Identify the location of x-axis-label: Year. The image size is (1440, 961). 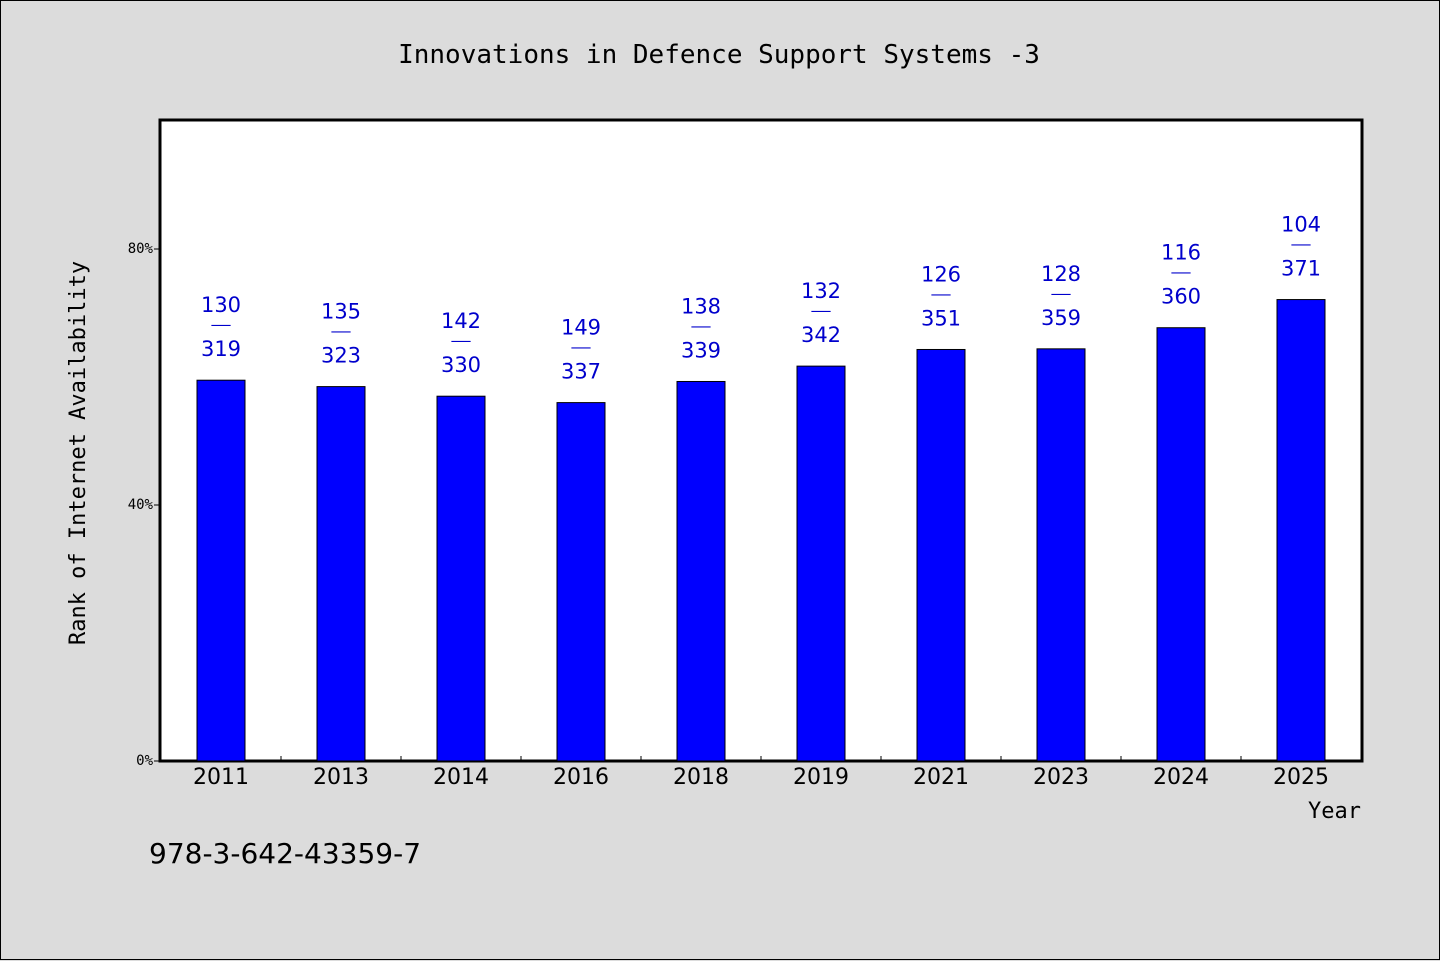
(1334, 811).